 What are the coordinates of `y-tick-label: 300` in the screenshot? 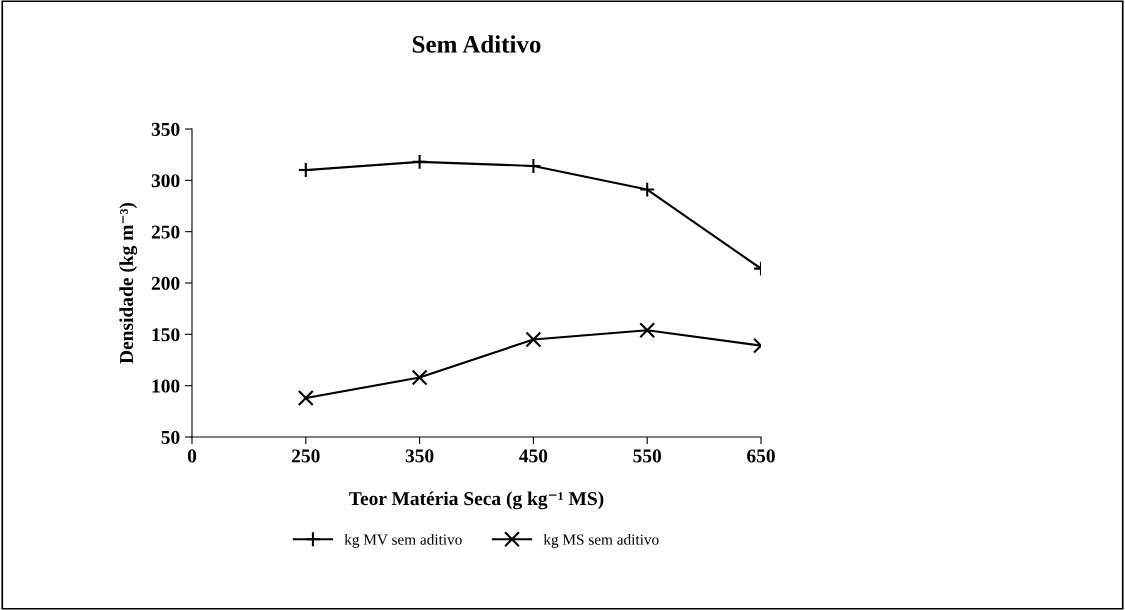 It's located at (165, 181).